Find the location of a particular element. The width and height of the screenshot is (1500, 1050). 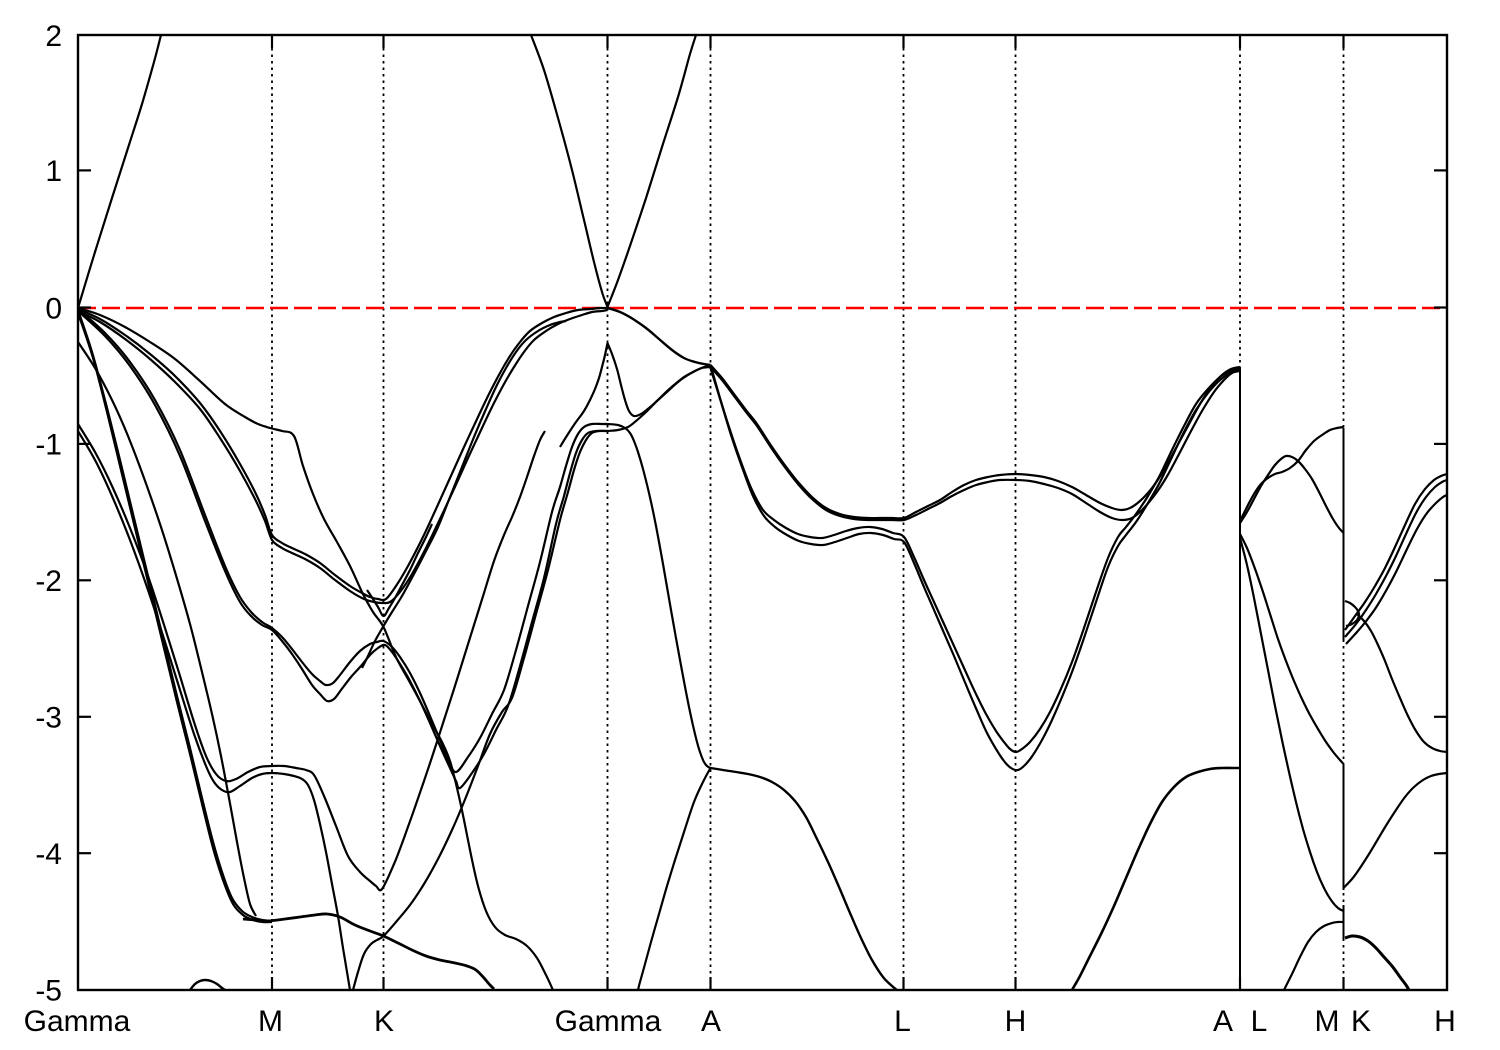

svg-text: -1 is located at coordinates (48, 445).